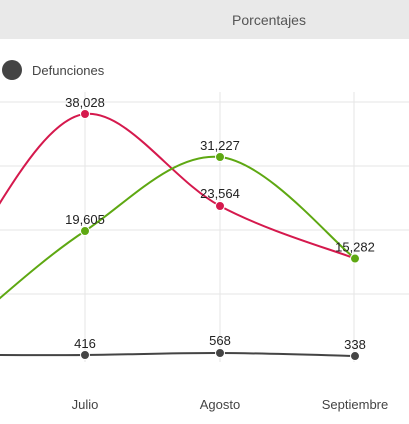 This screenshot has height=424, width=409. I want to click on data-label: 568, so click(220, 340).